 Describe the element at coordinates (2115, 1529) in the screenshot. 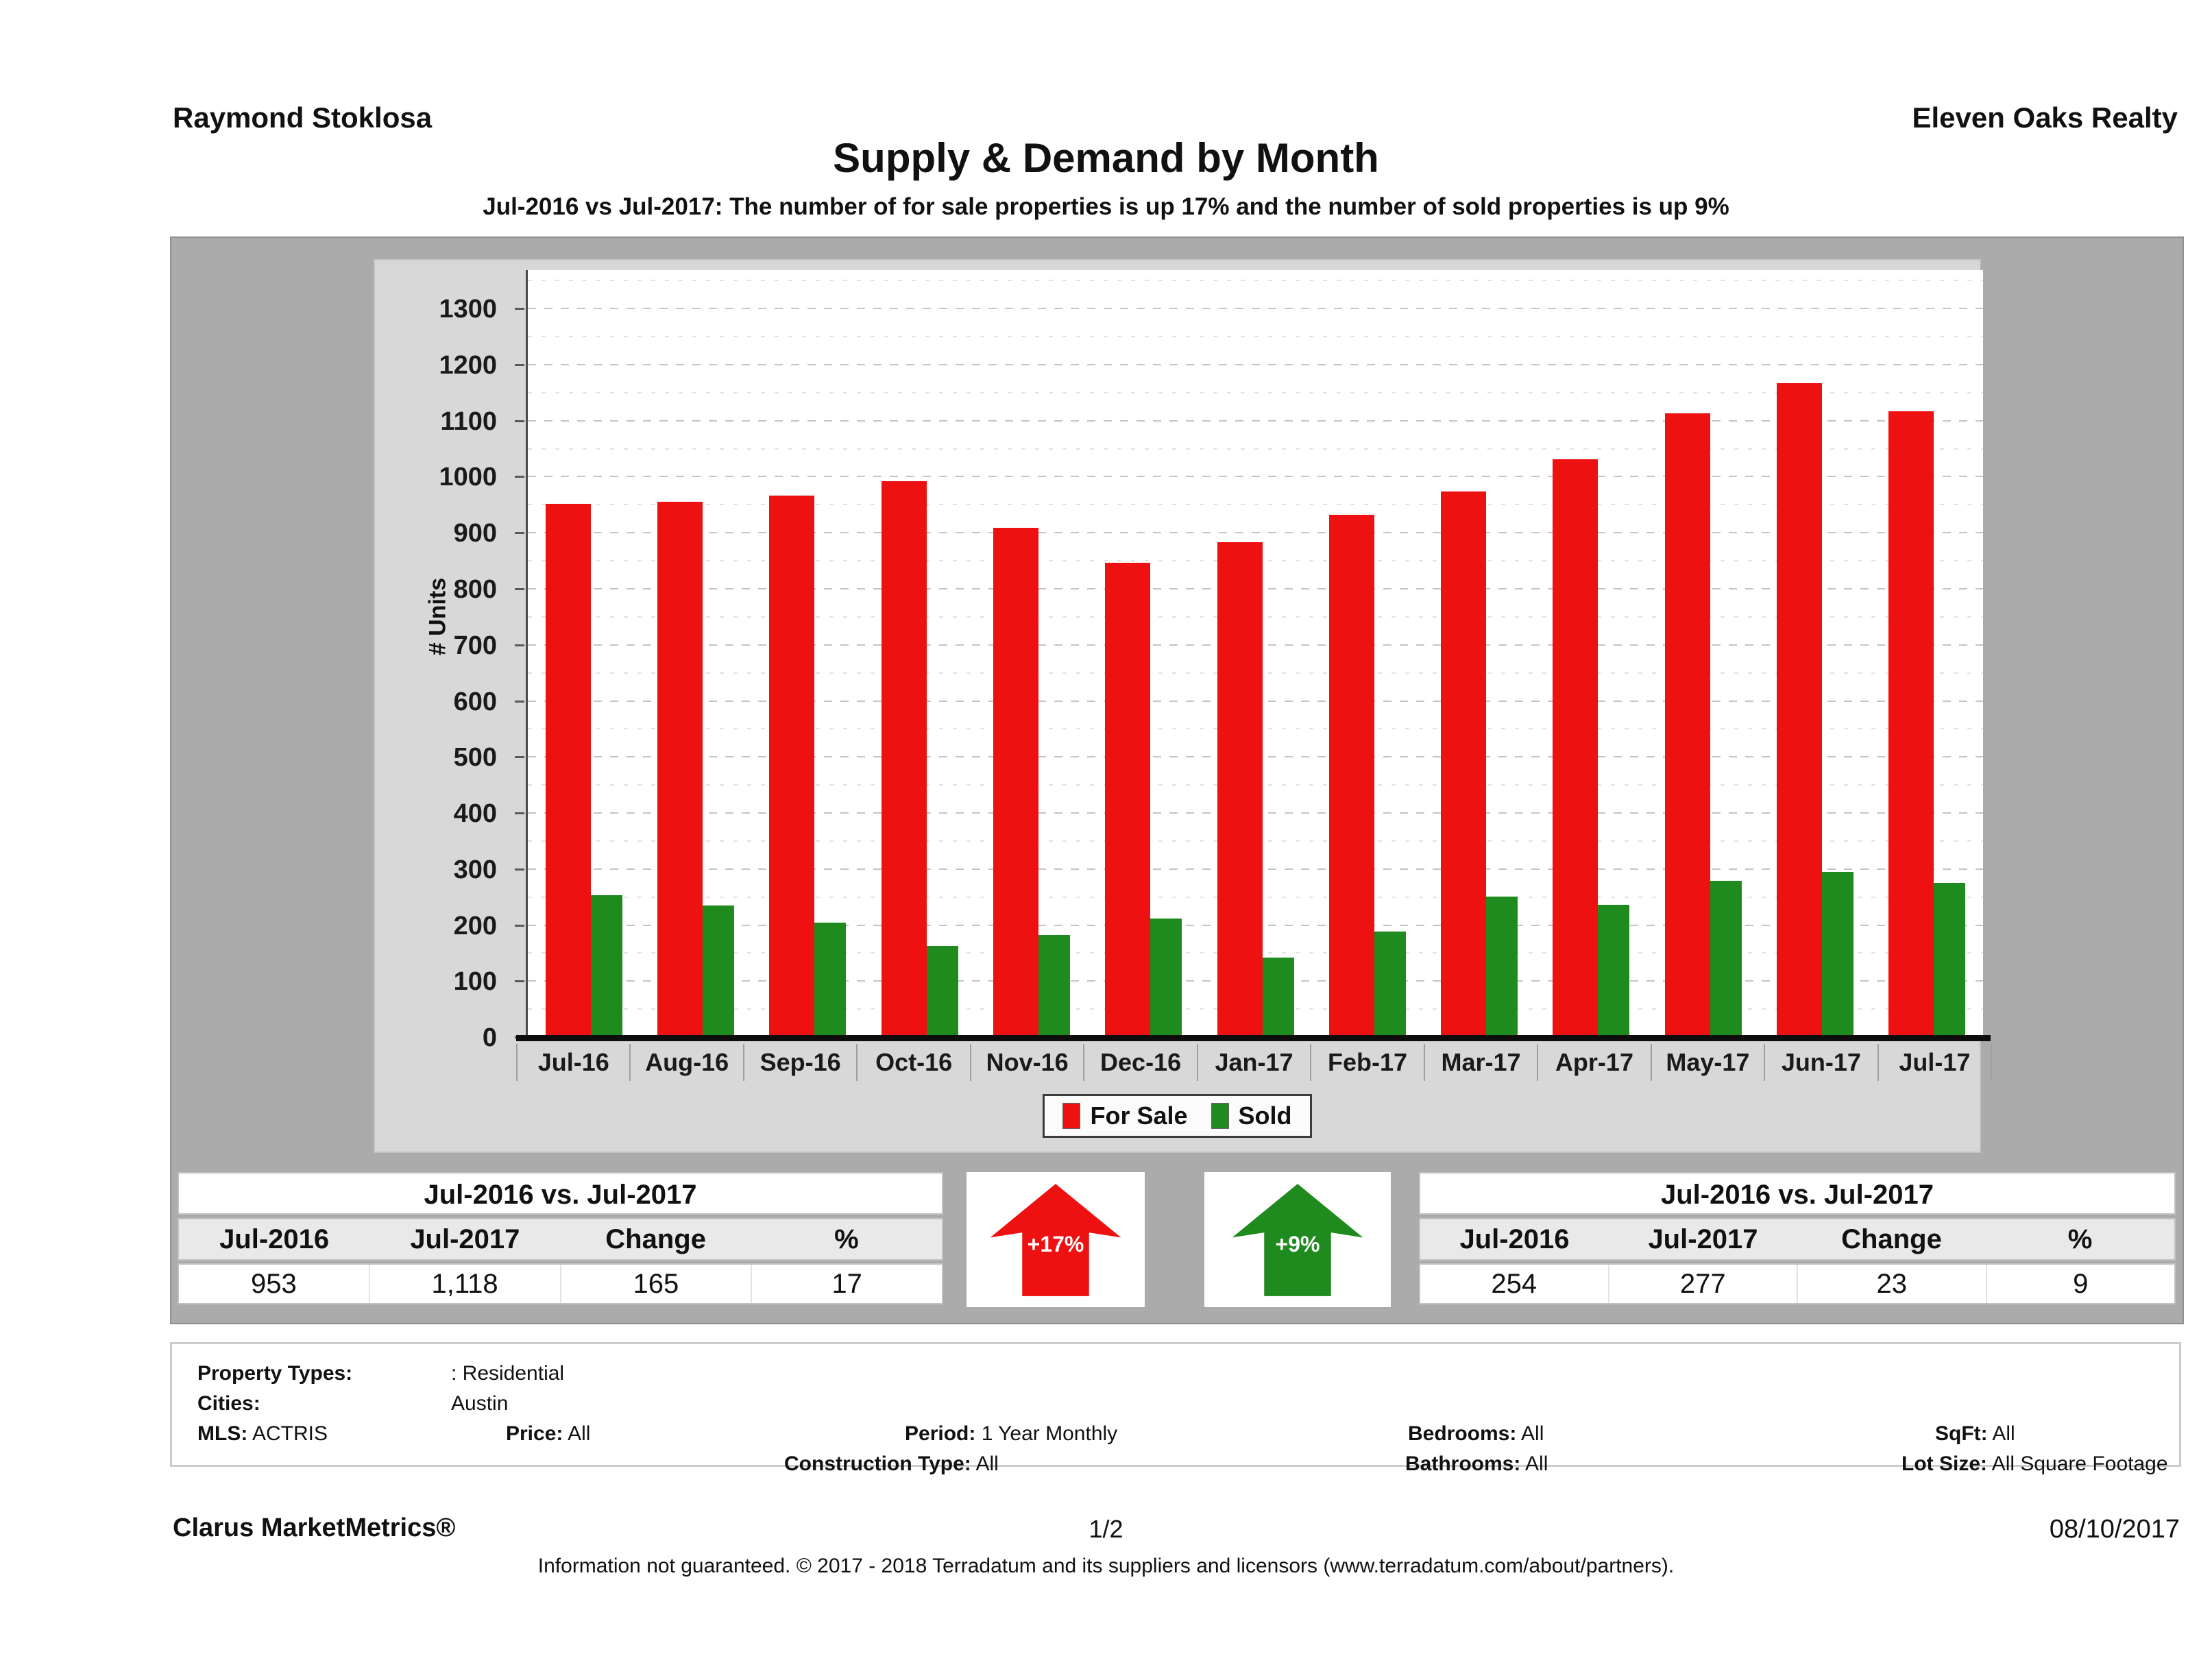

I see `footer-date: 08/10/2017` at that location.